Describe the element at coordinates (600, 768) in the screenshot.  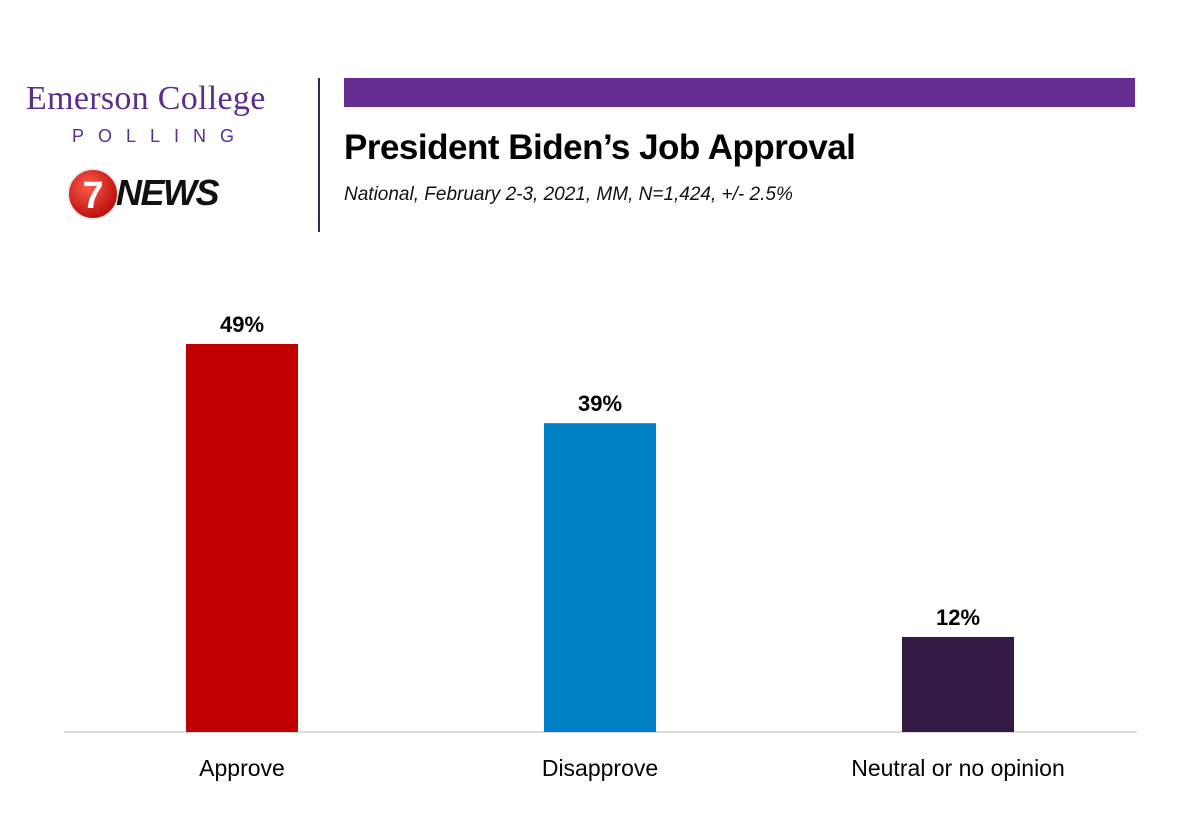
I see `category-label: Disapprove` at that location.